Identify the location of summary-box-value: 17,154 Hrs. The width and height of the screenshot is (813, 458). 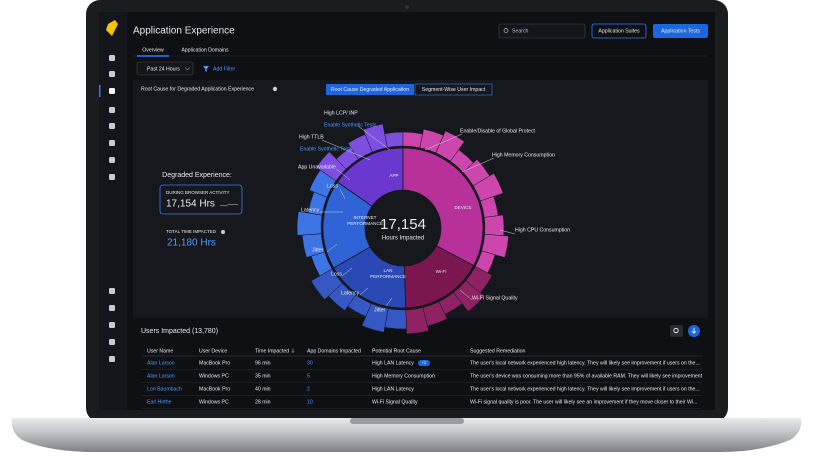
(190, 204).